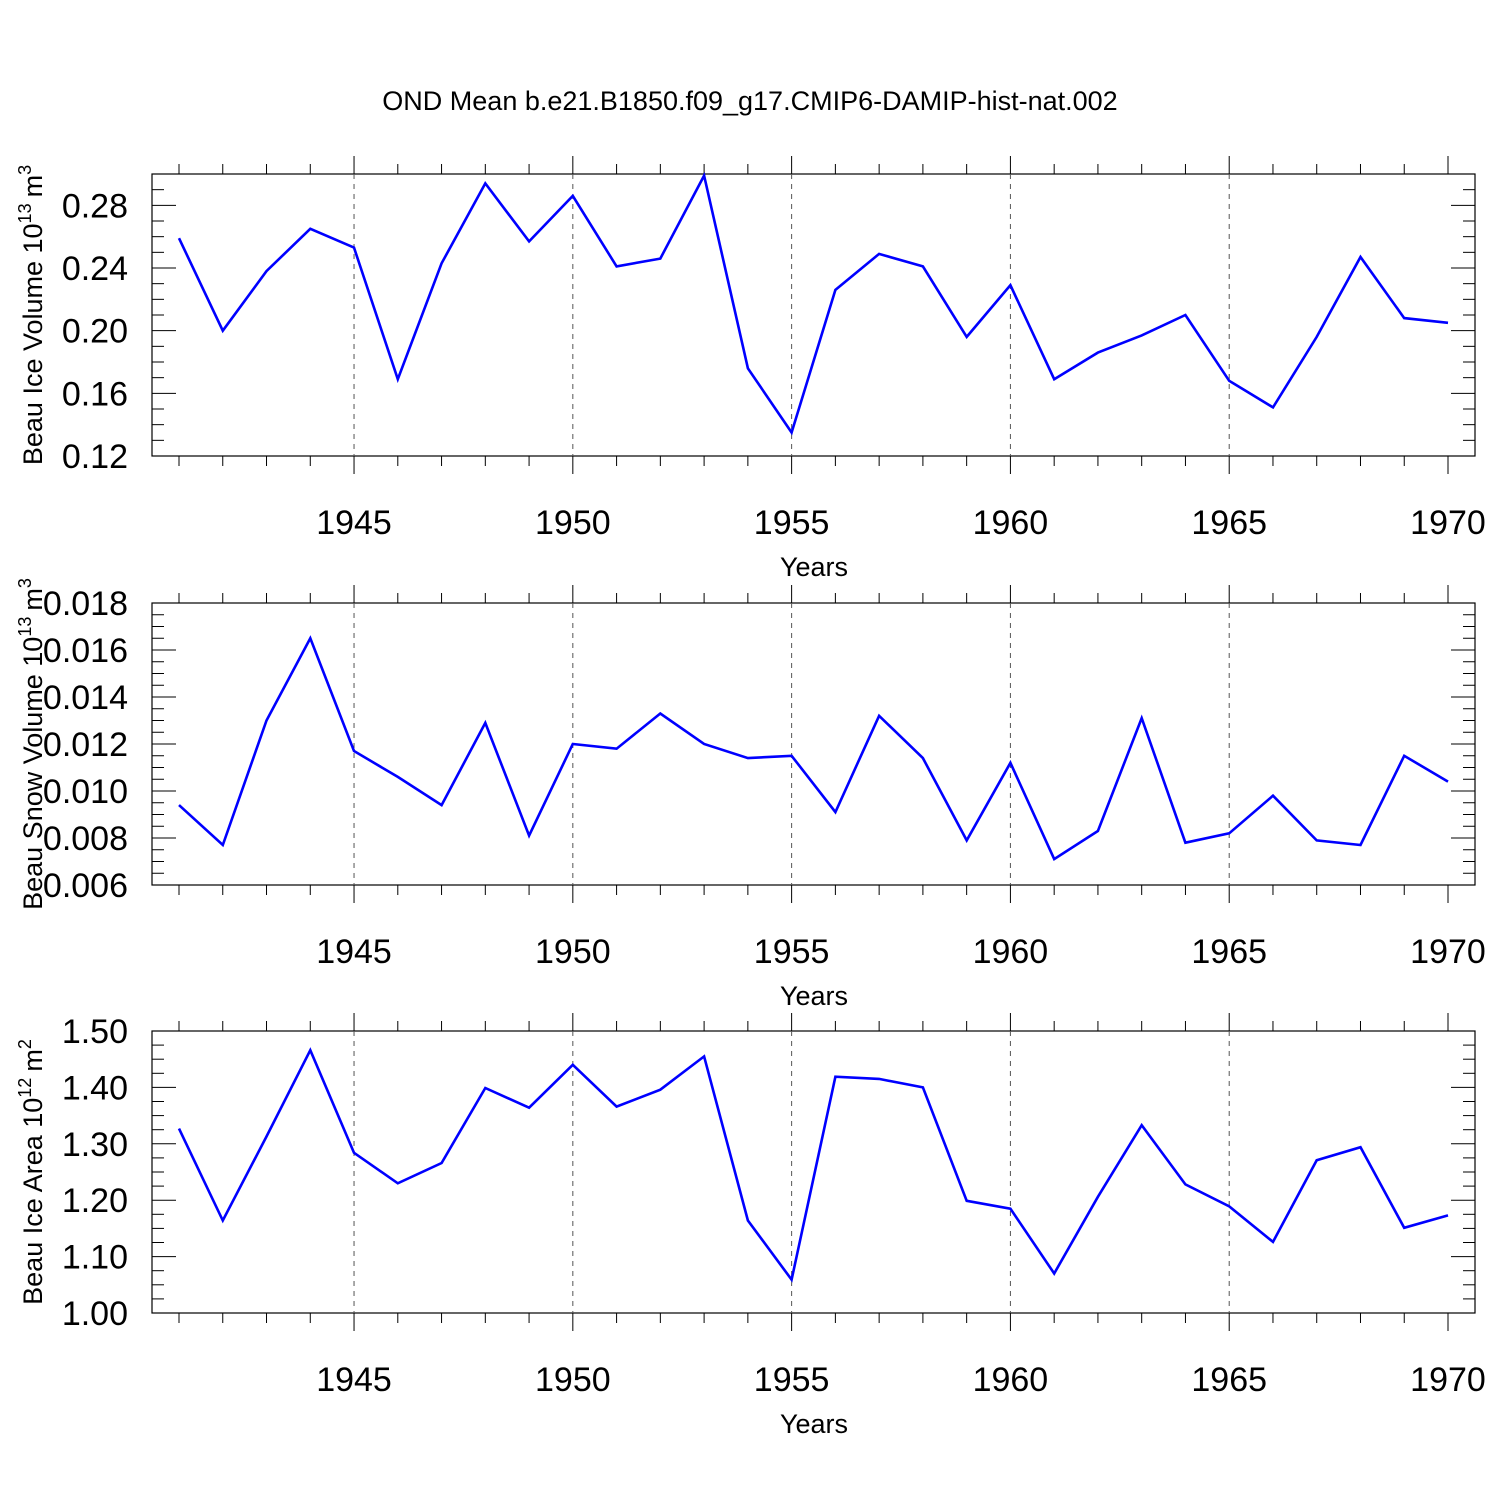 This screenshot has height=1505, width=1500. I want to click on y-tick-label: 1.20, so click(95, 1201).